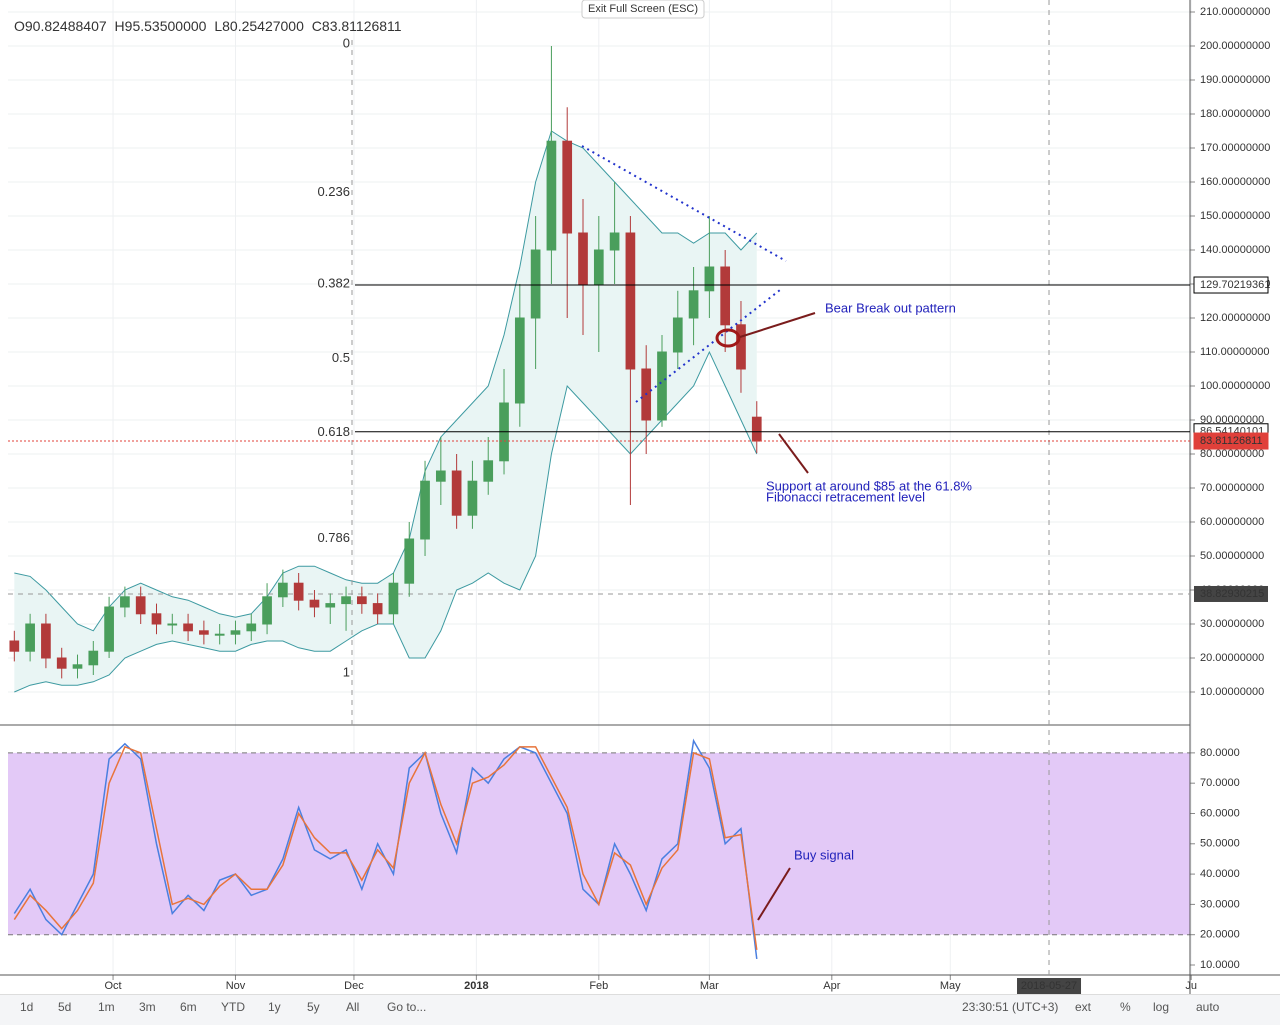 Image resolution: width=1280 pixels, height=1025 pixels. What do you see at coordinates (824, 854) in the screenshot?
I see `annotation: Buy signal` at bounding box center [824, 854].